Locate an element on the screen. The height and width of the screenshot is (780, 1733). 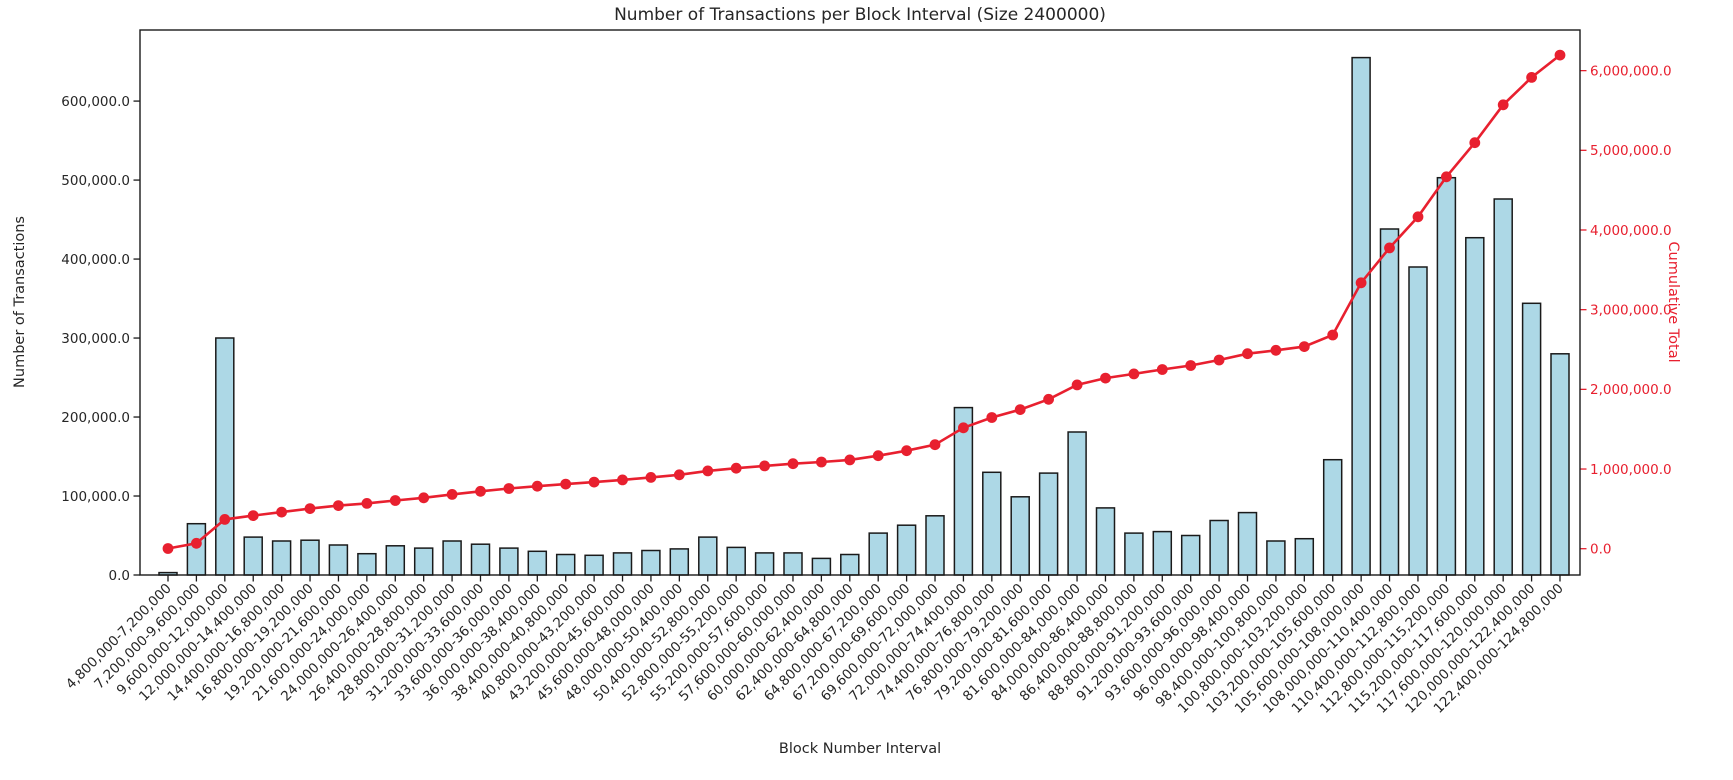
left-tick-label: 100,000.0 is located at coordinates (95, 497).